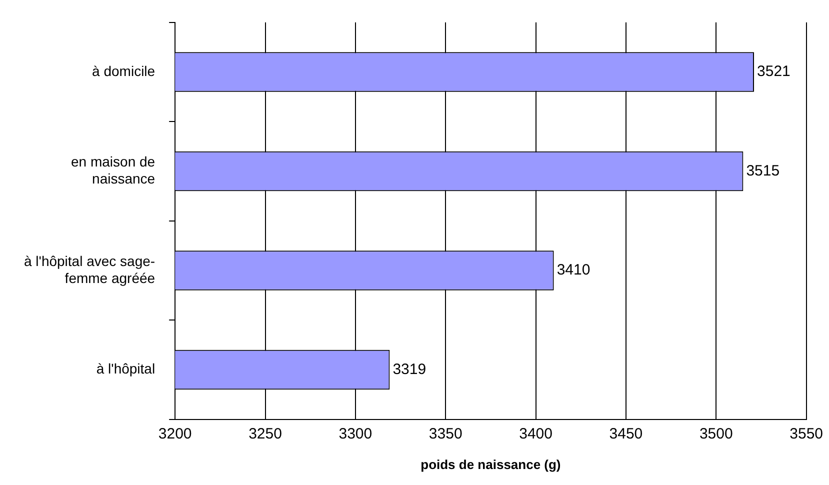  What do you see at coordinates (90, 269) in the screenshot?
I see `y-tick-label: à l'hôpital avec sage-femme agréée` at bounding box center [90, 269].